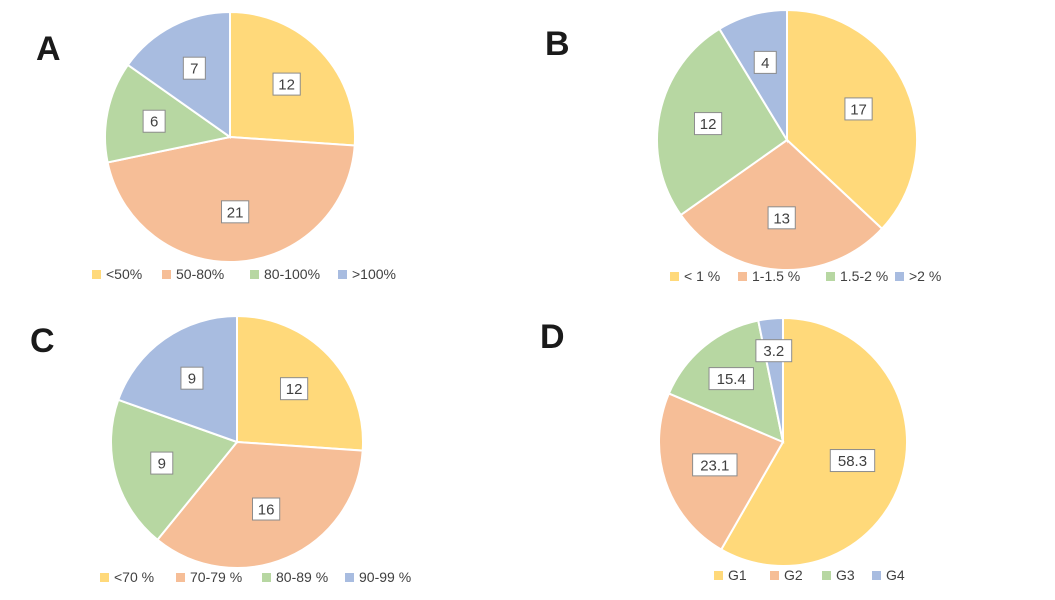 The height and width of the screenshot is (600, 1055). I want to click on data-label-b-1: 17, so click(858, 109).